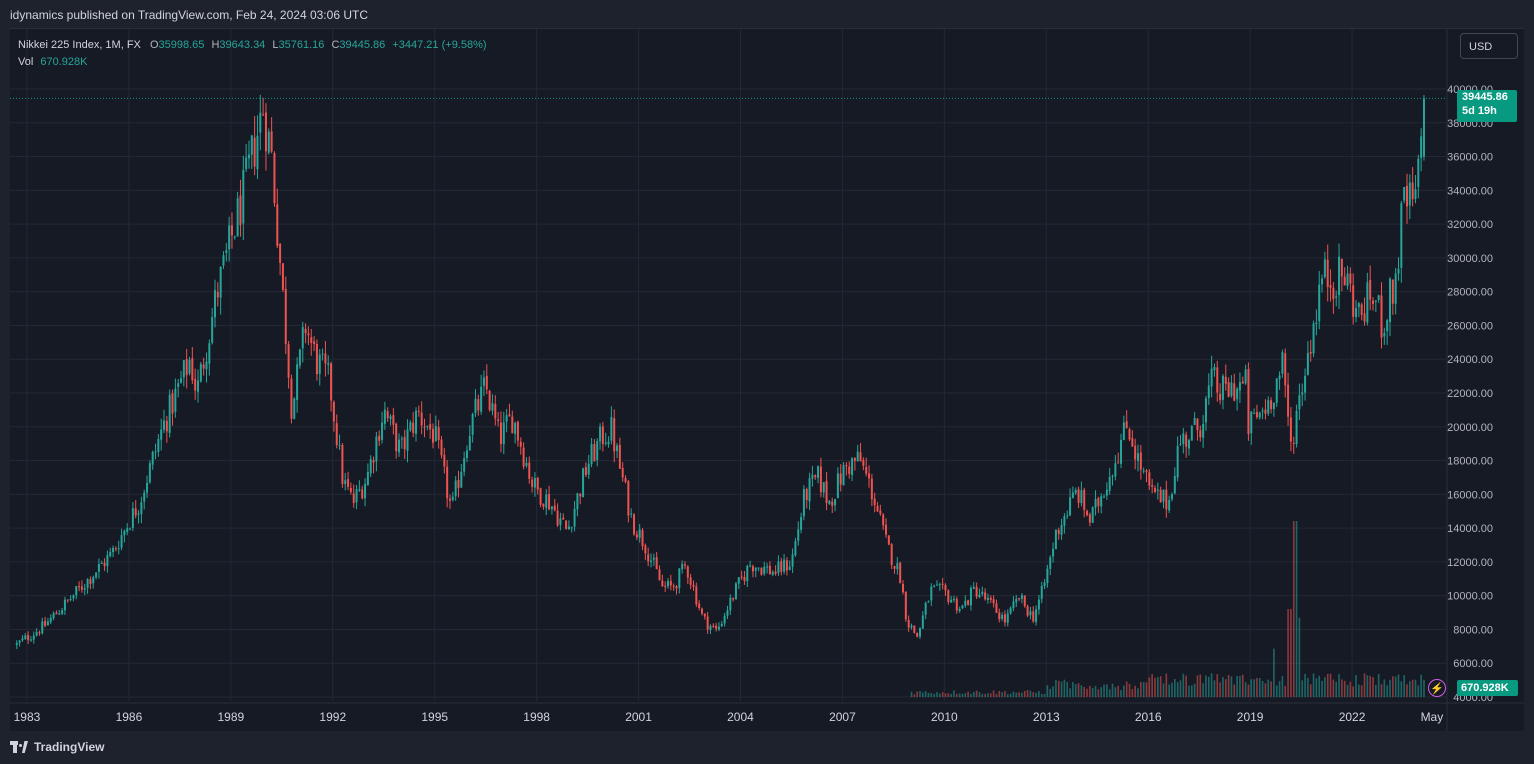 This screenshot has height=764, width=1534. What do you see at coordinates (1437, 688) in the screenshot?
I see `lightning-icon: ⚡` at bounding box center [1437, 688].